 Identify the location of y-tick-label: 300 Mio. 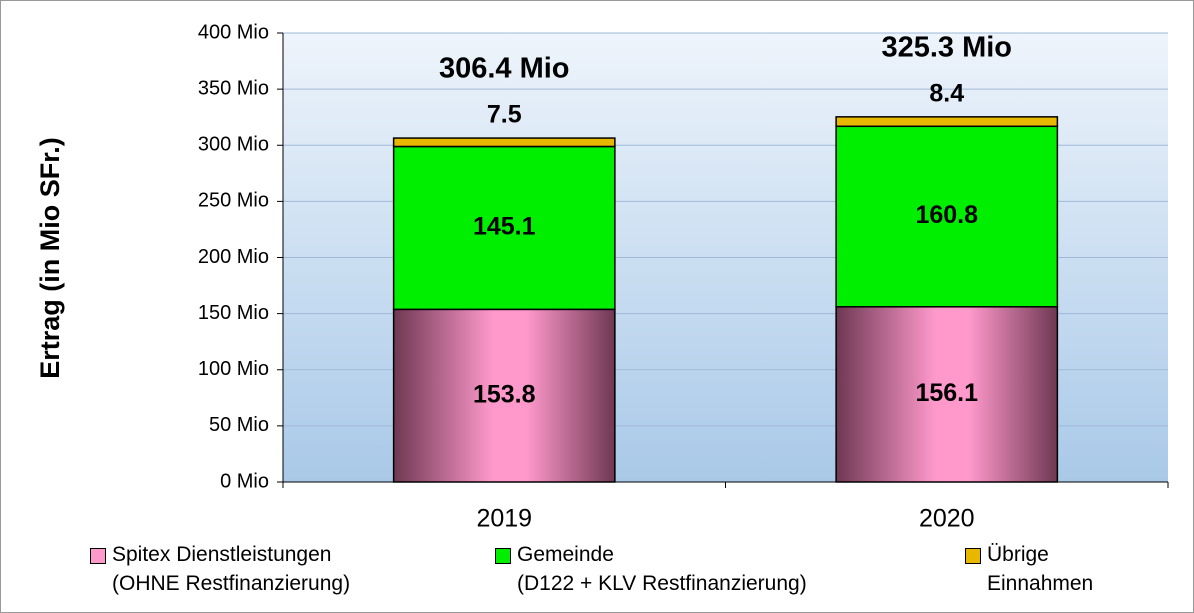
(233, 145).